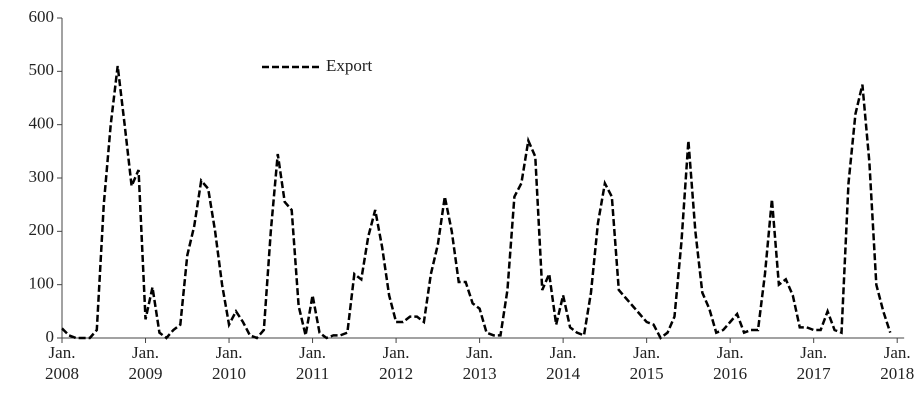  Describe the element at coordinates (42, 16) in the screenshot. I see `y-tick-label: 600` at that location.